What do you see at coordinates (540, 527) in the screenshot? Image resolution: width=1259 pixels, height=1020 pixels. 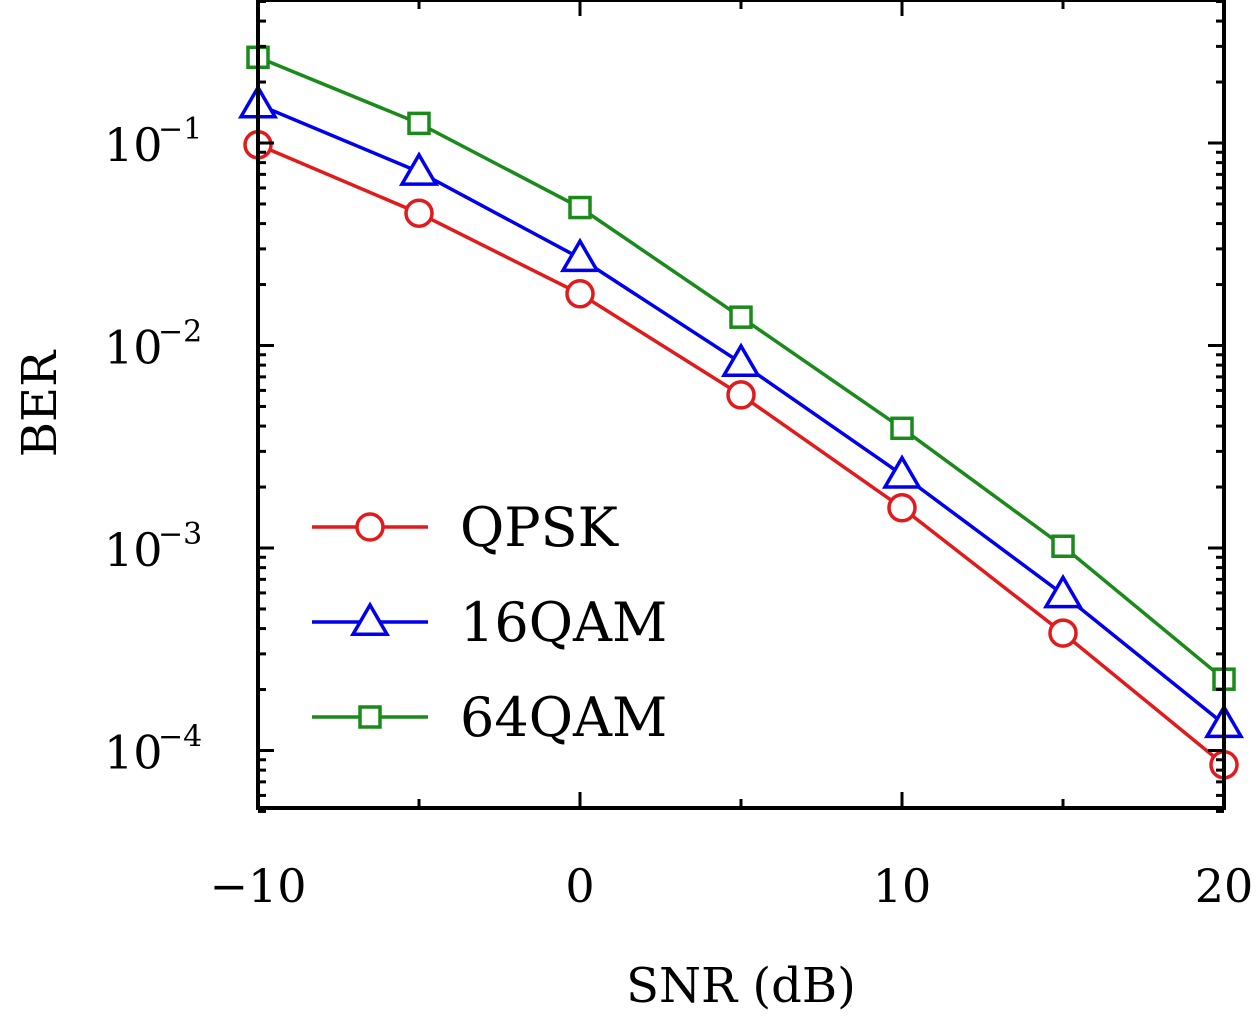 I see `legend-label-qpsk: QPSK` at bounding box center [540, 527].